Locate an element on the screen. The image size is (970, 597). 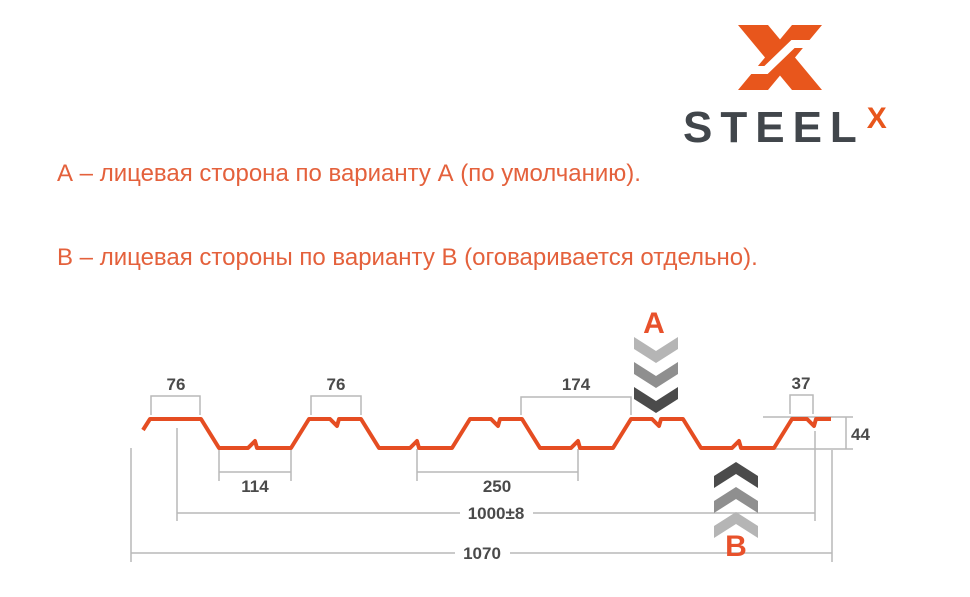
dim-bottom-flat-lines is located at coordinates (255, 465).